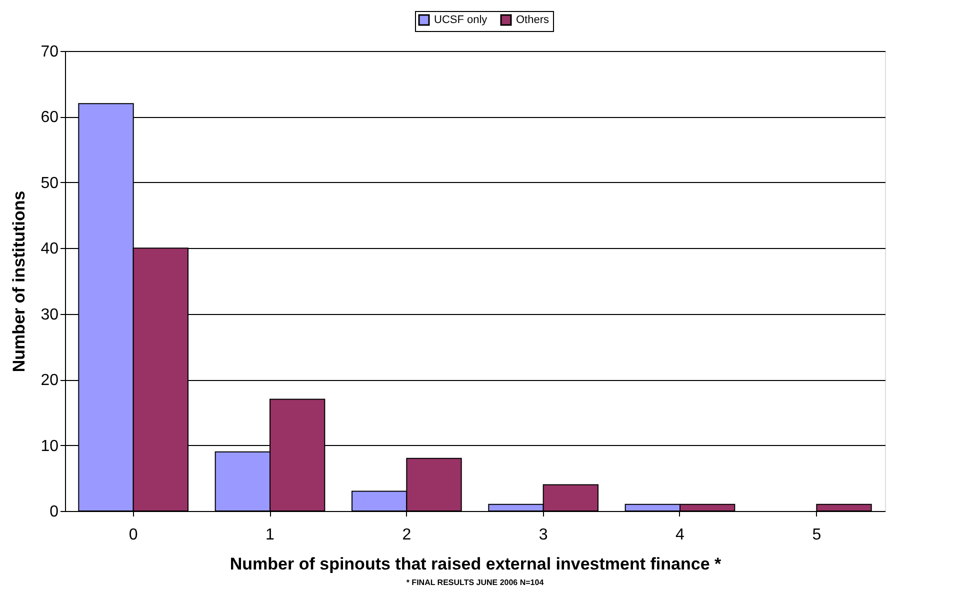  Describe the element at coordinates (817, 535) in the screenshot. I see `x-tick-label: 5` at that location.